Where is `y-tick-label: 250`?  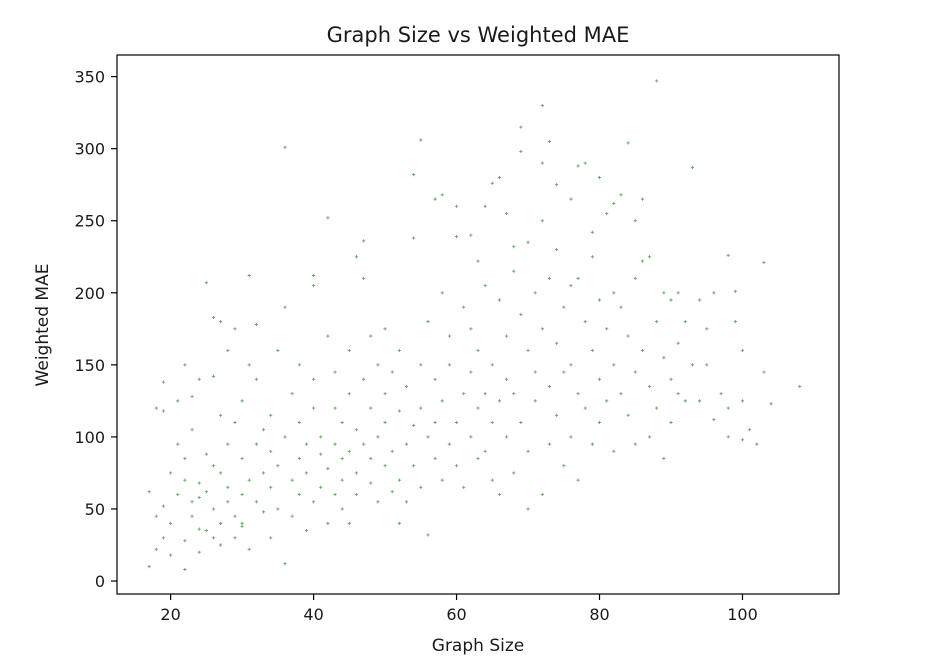
y-tick-label: 250 is located at coordinates (89, 221).